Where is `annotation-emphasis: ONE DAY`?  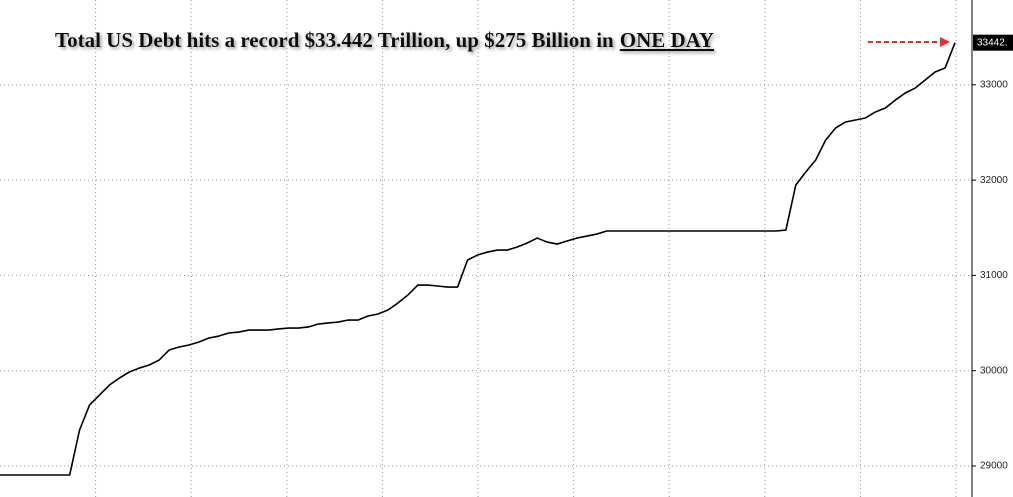 annotation-emphasis: ONE DAY is located at coordinates (667, 40).